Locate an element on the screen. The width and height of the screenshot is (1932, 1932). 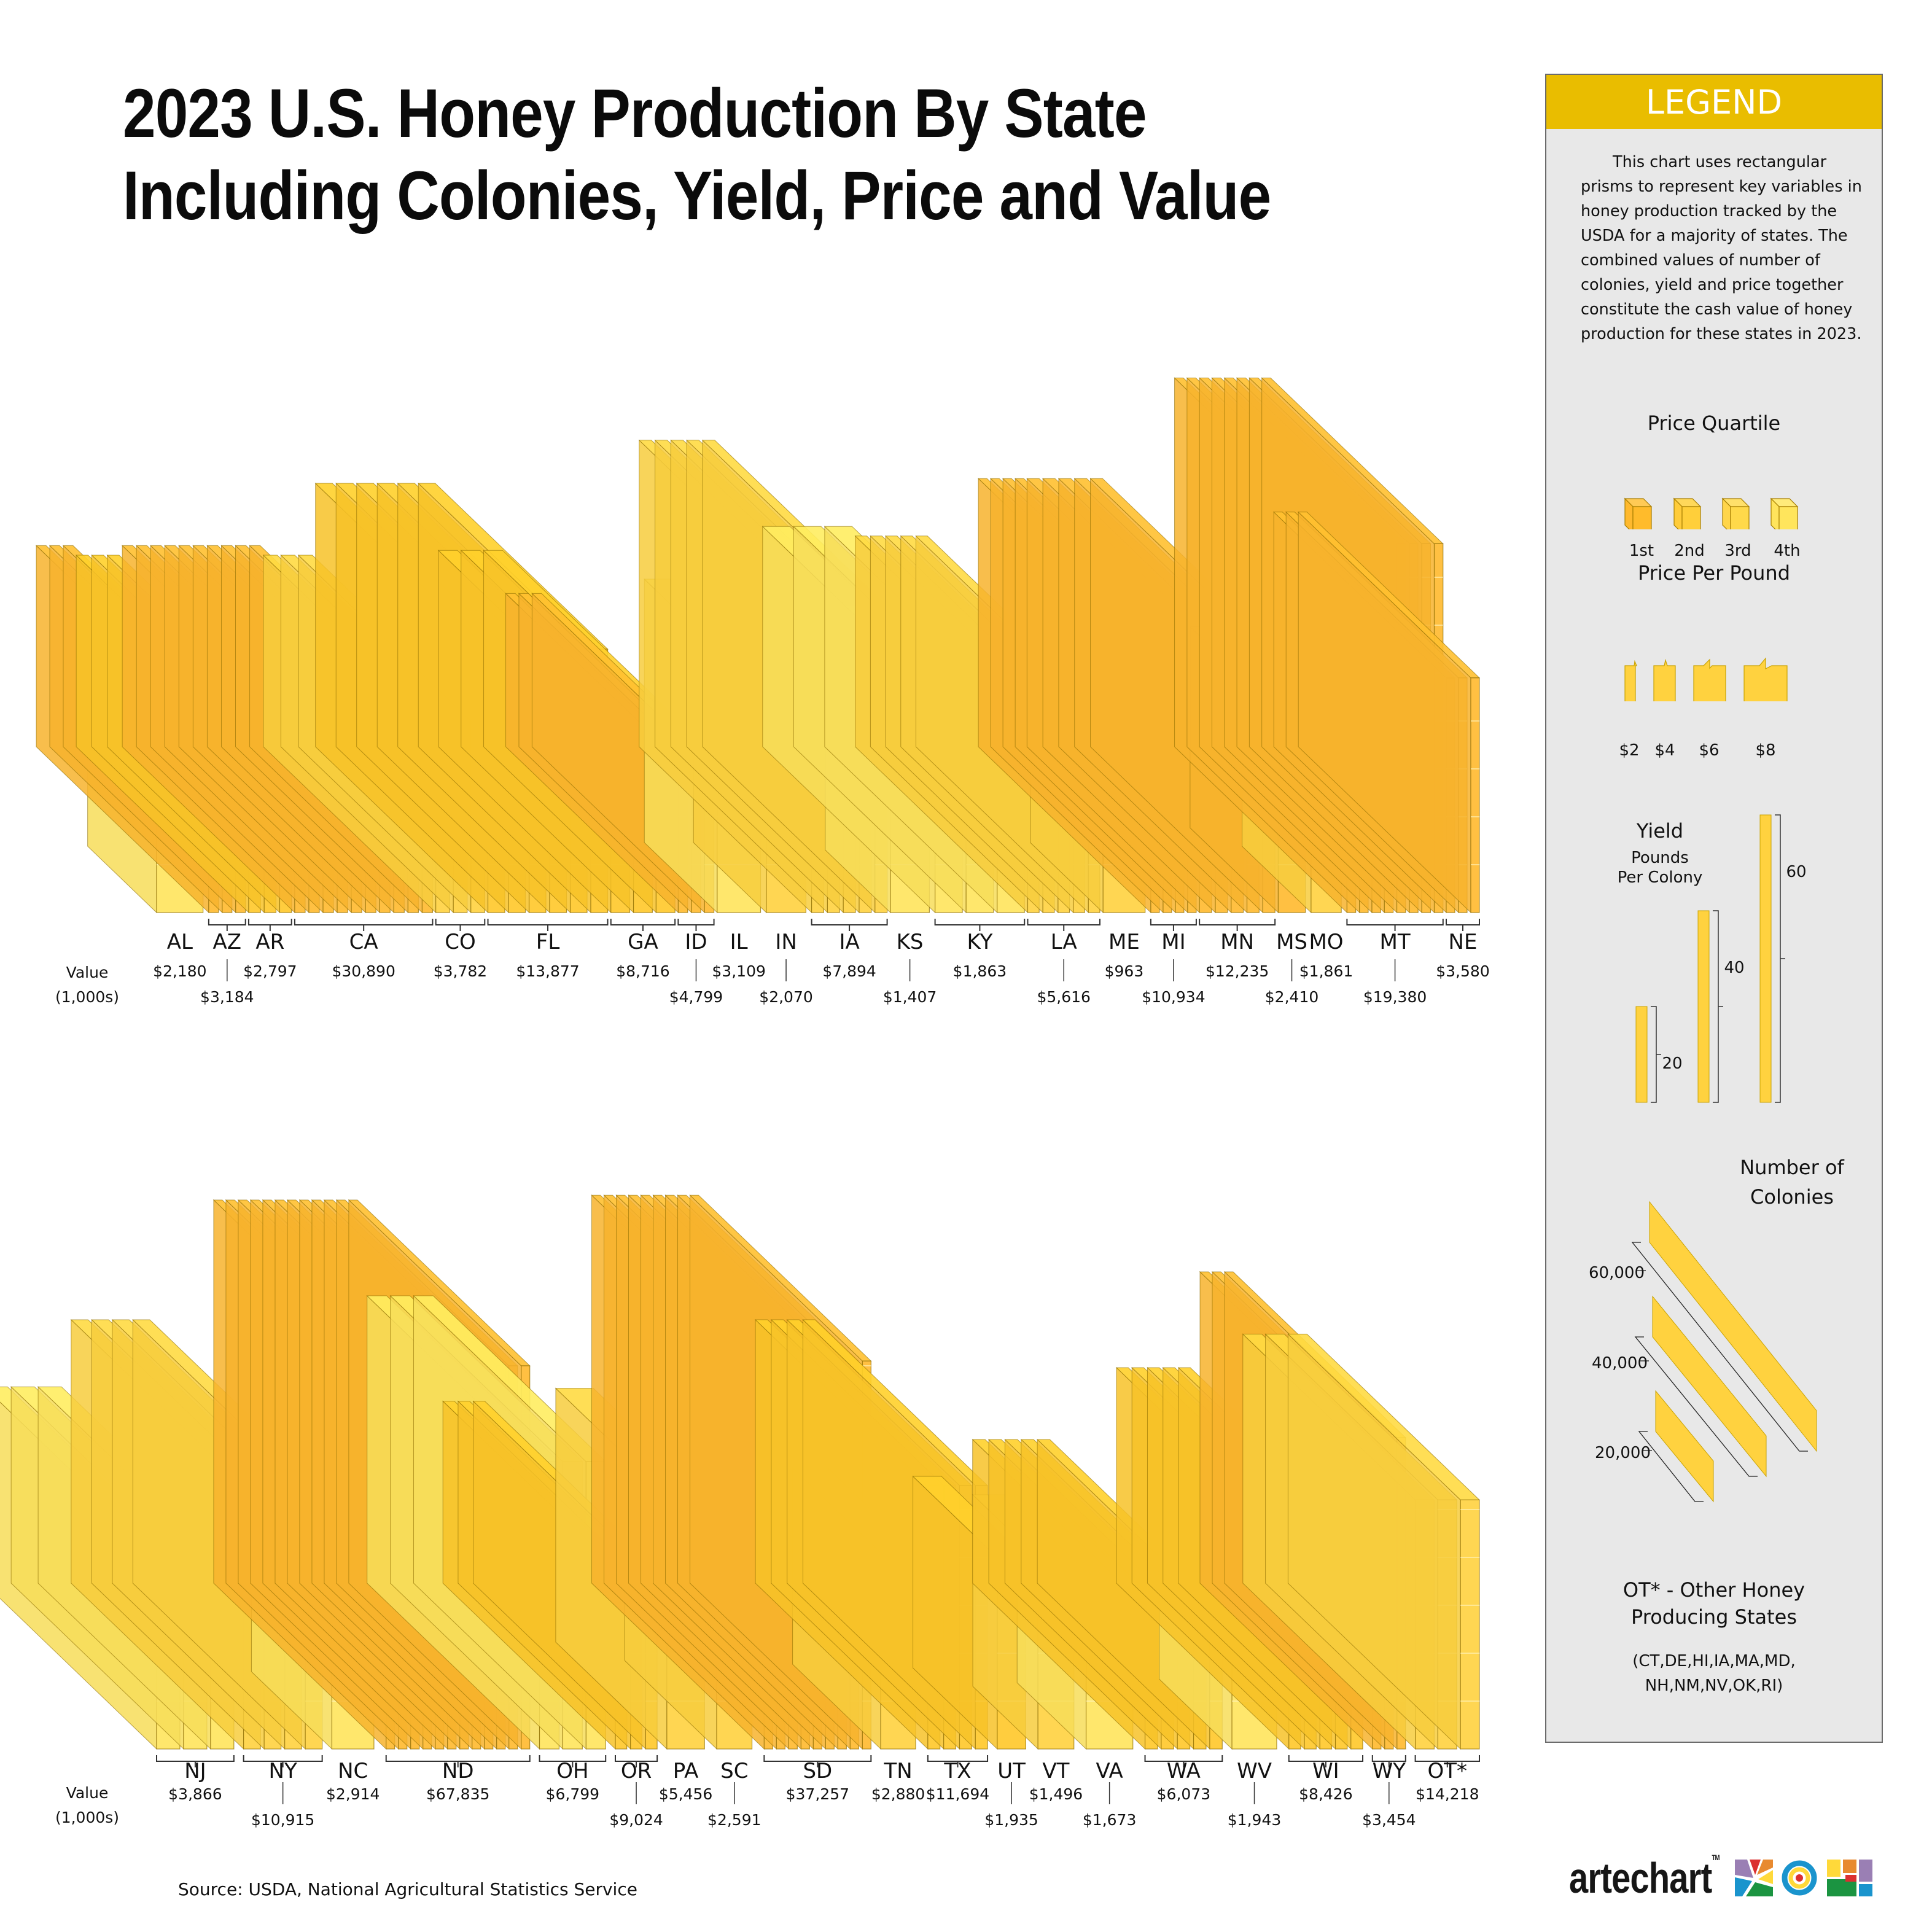
legend-yield-title: Yield is located at coordinates (1660, 831).